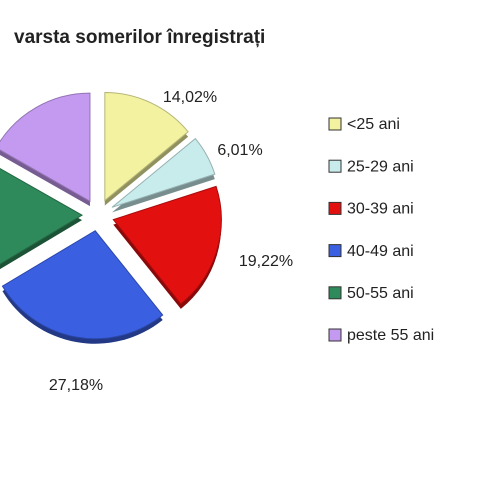  What do you see at coordinates (76, 385) in the screenshot?
I see `data-label: 27,18%` at bounding box center [76, 385].